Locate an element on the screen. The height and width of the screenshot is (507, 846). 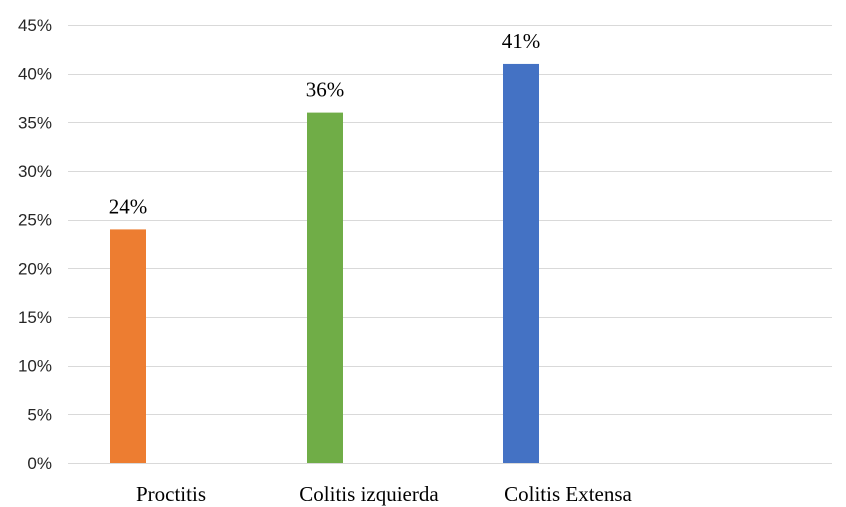
y-tick-label: 40% is located at coordinates (35, 74).